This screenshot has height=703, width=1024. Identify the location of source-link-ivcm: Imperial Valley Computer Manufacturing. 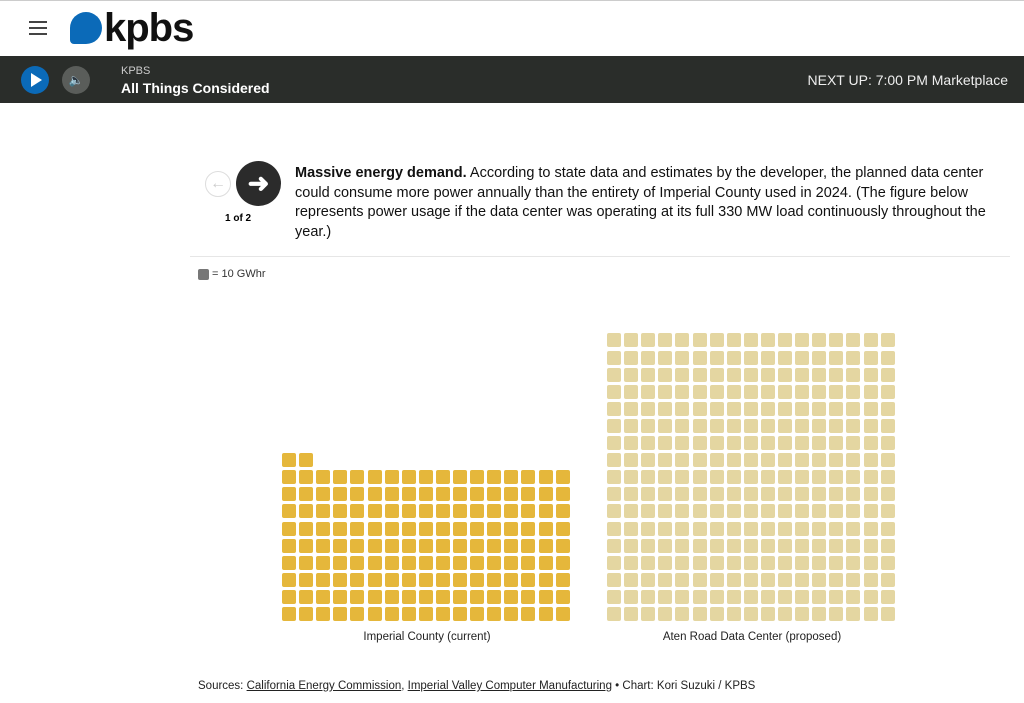
(509, 686).